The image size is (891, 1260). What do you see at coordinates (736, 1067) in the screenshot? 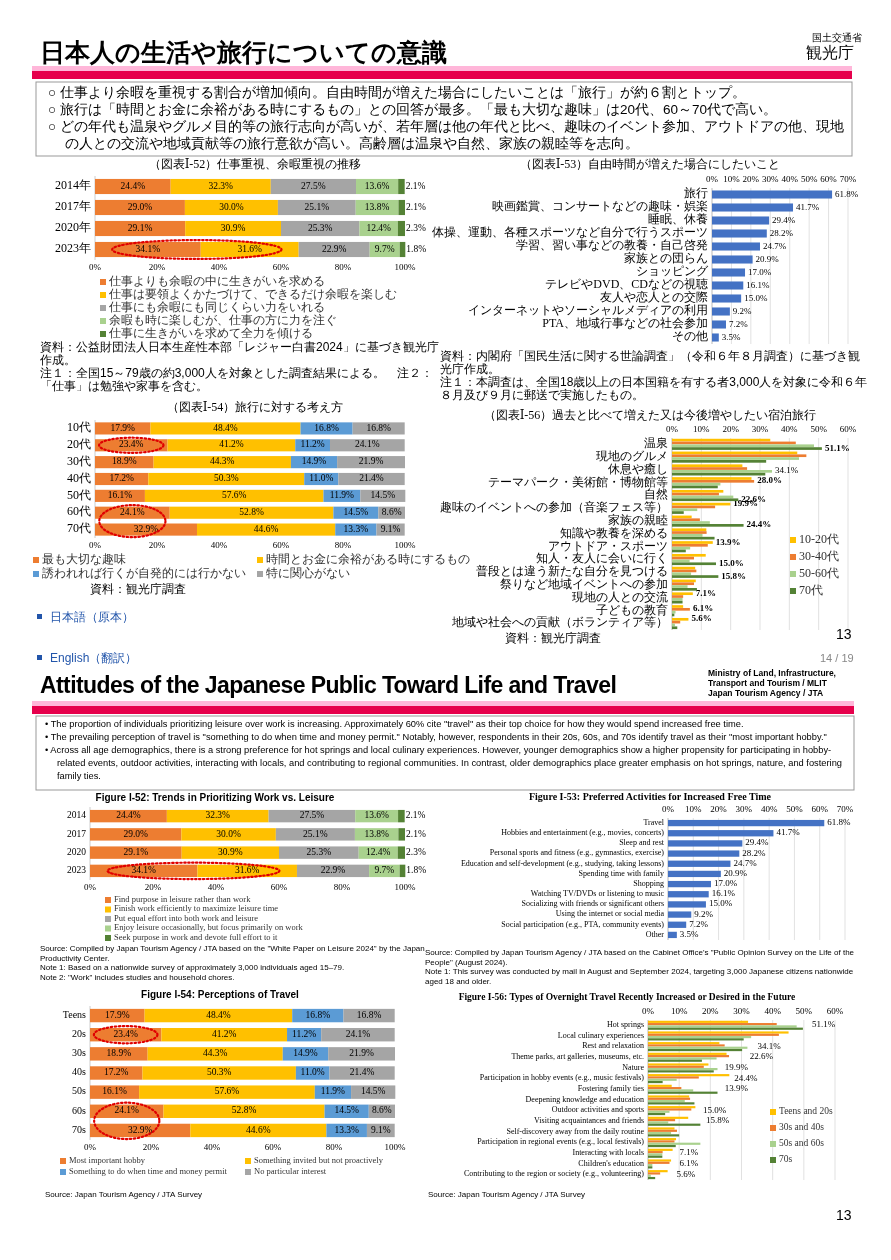
I see `annotation: 19.9%` at bounding box center [736, 1067].